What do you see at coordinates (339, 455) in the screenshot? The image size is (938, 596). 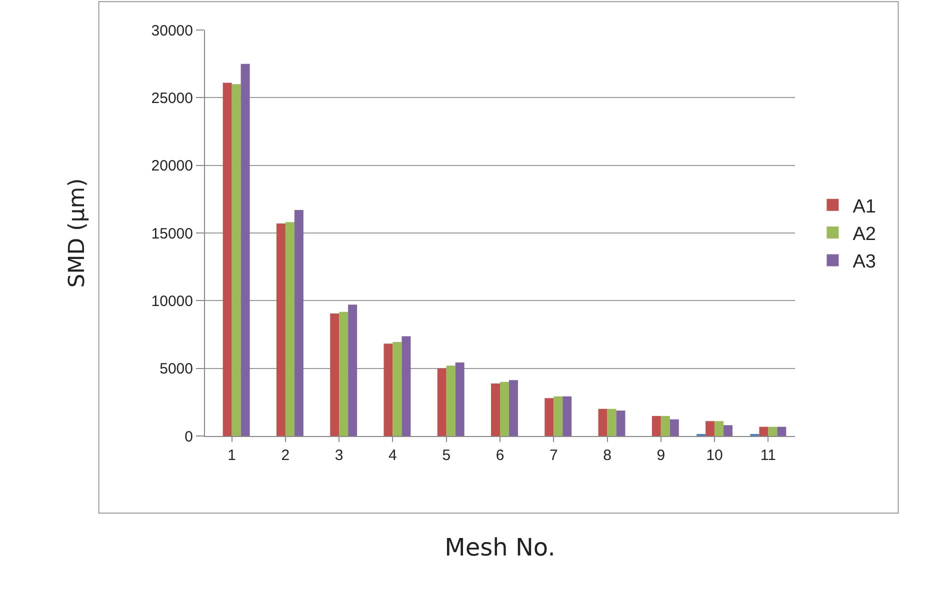 I see `x-tick-label: 3` at bounding box center [339, 455].